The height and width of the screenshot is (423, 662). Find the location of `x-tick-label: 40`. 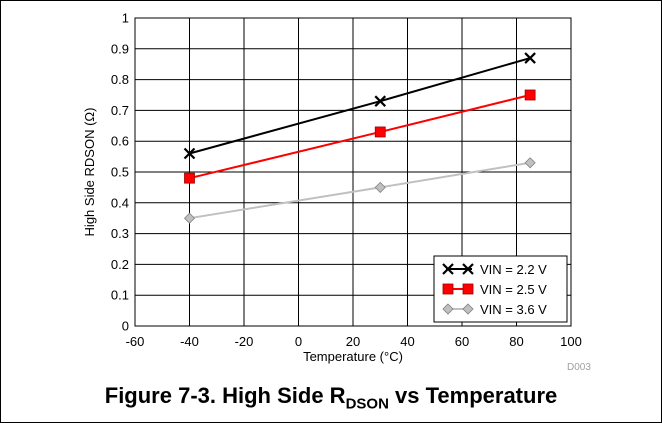

x-tick-label: 40 is located at coordinates (407, 341).